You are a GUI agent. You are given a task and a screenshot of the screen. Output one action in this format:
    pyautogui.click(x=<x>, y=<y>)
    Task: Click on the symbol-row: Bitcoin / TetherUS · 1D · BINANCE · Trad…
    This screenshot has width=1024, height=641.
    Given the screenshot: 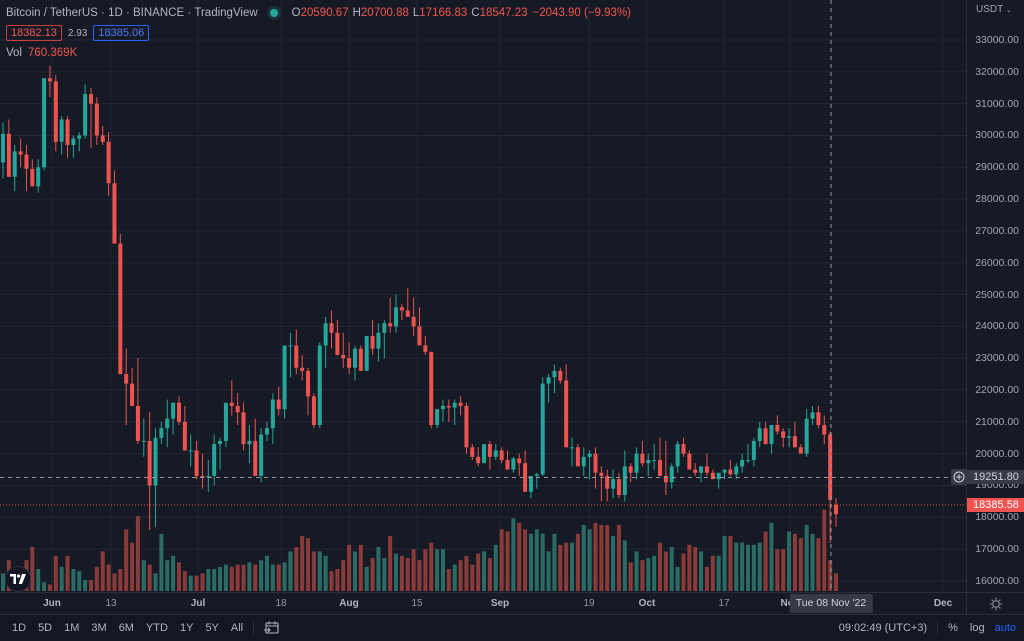 What is the action you would take?
    pyautogui.click(x=318, y=13)
    